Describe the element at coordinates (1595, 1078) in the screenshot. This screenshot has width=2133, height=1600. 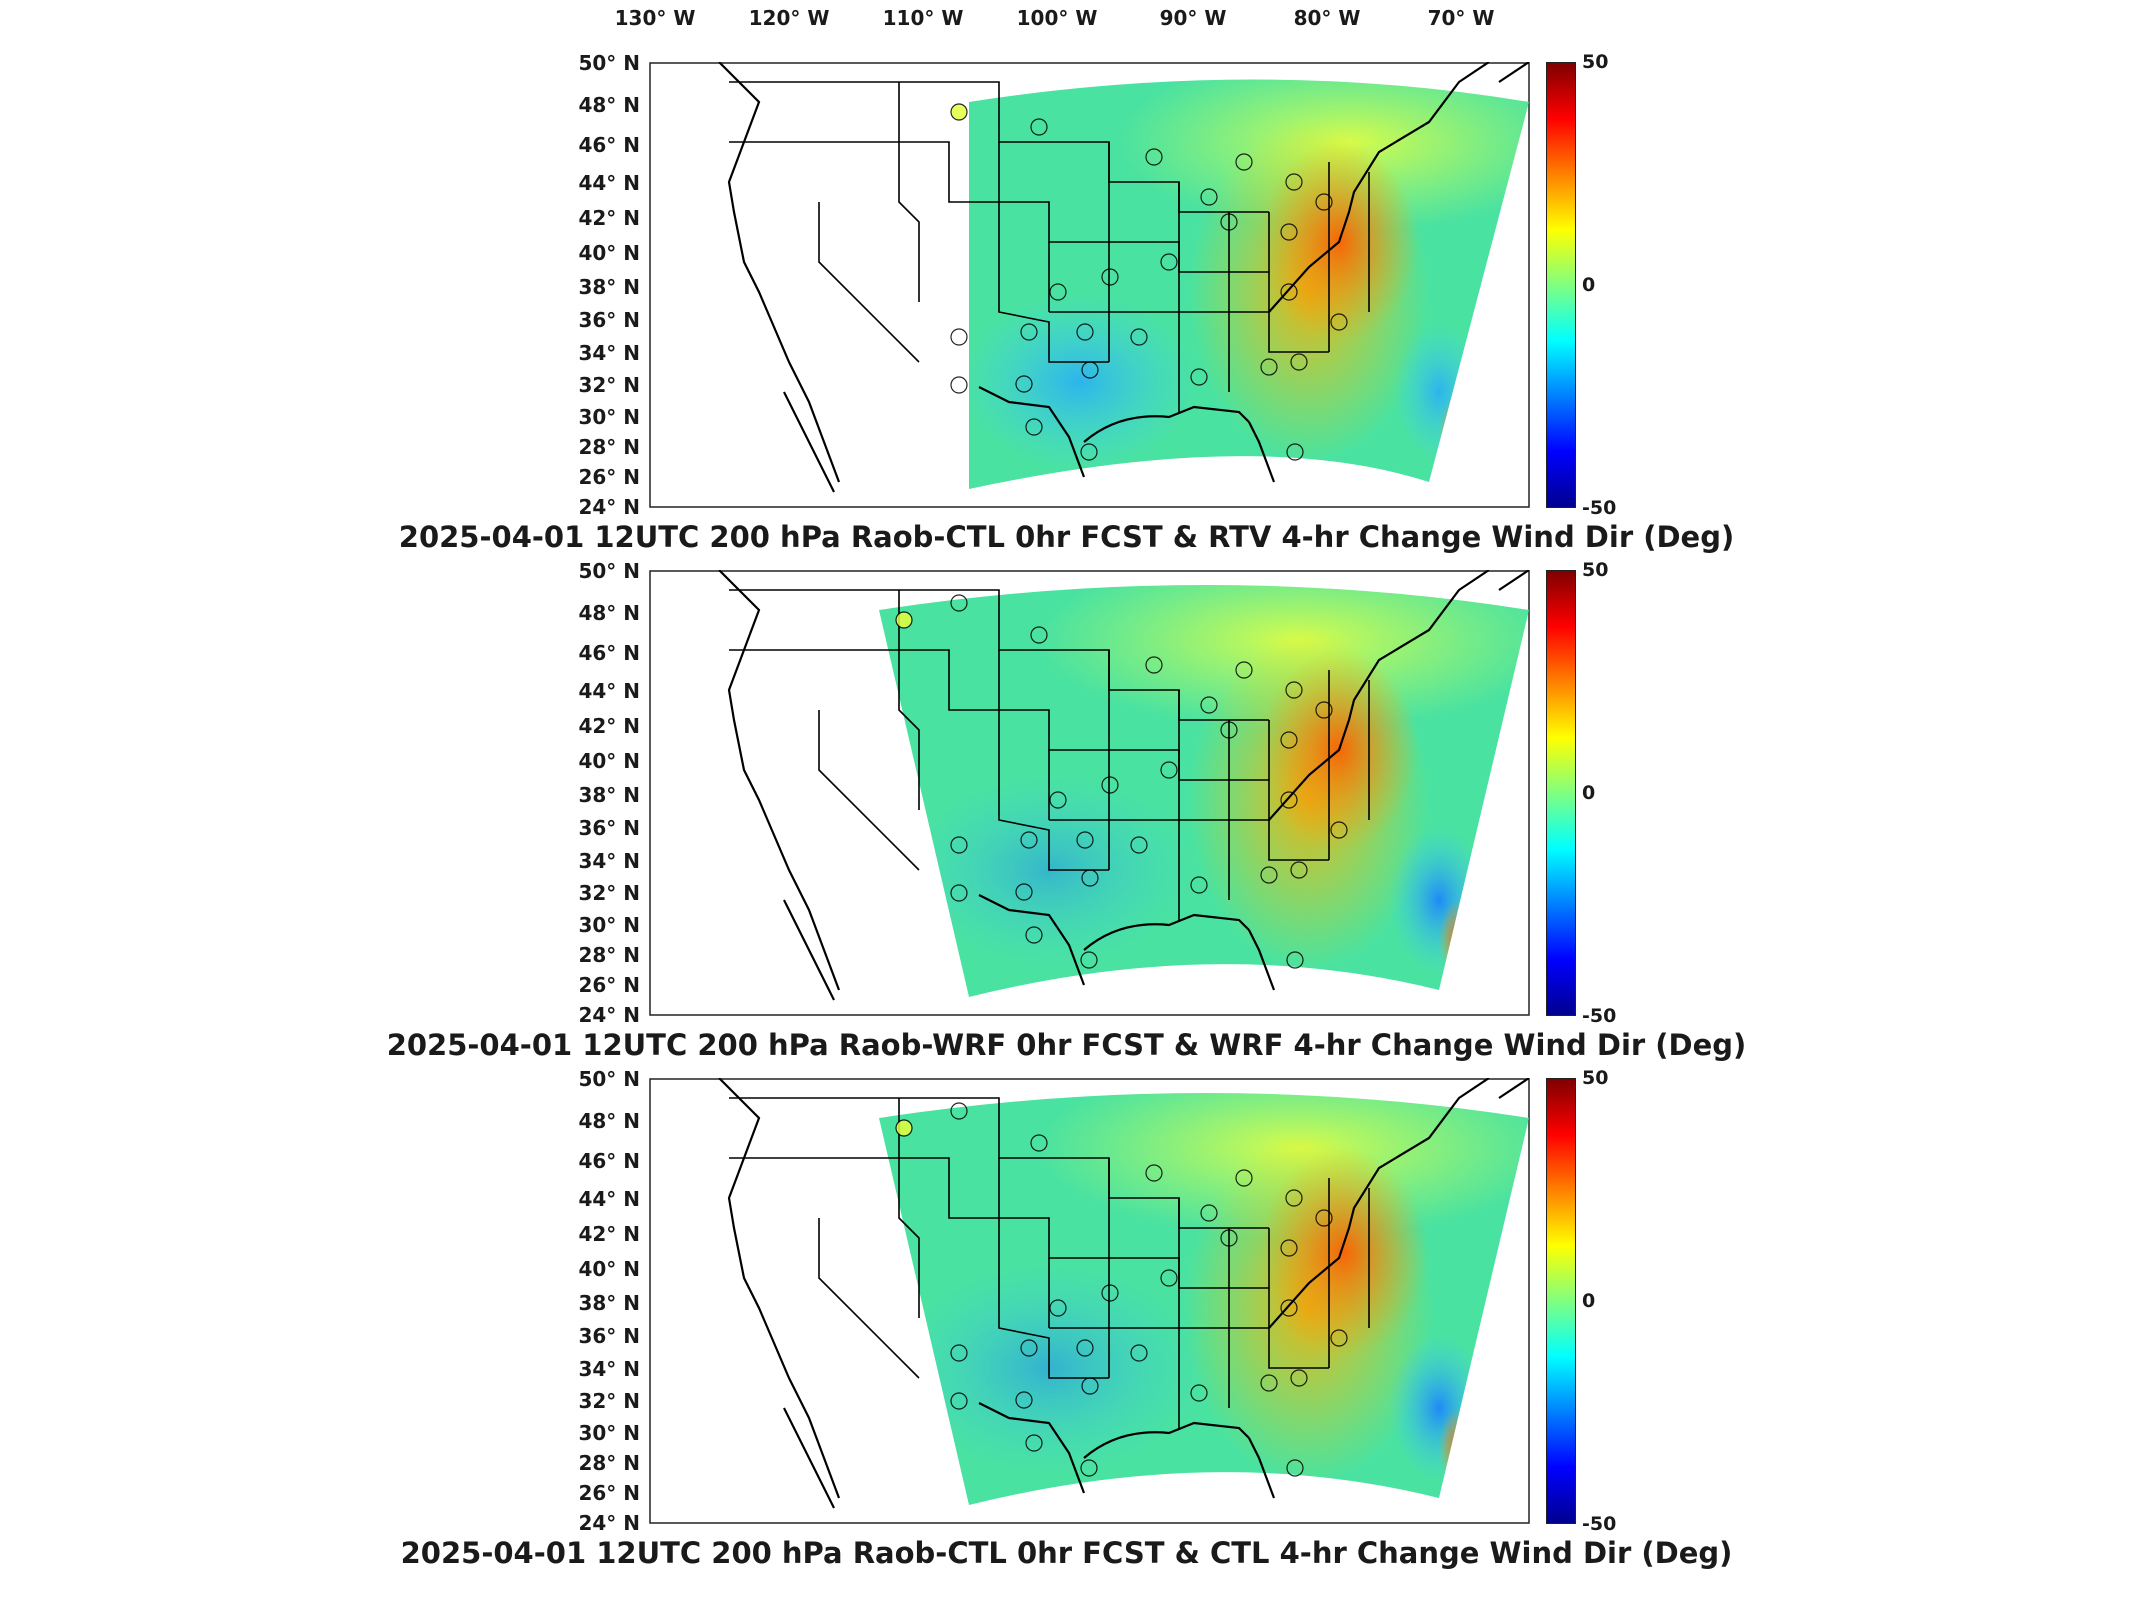
I see `colorbar-3-max: 50` at that location.